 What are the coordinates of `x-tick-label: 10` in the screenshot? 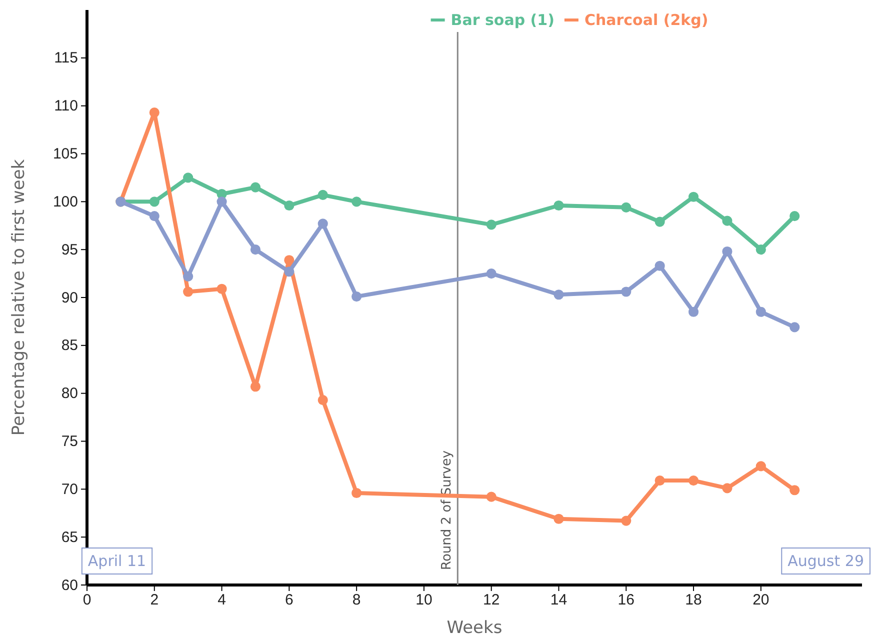 It's located at (424, 600).